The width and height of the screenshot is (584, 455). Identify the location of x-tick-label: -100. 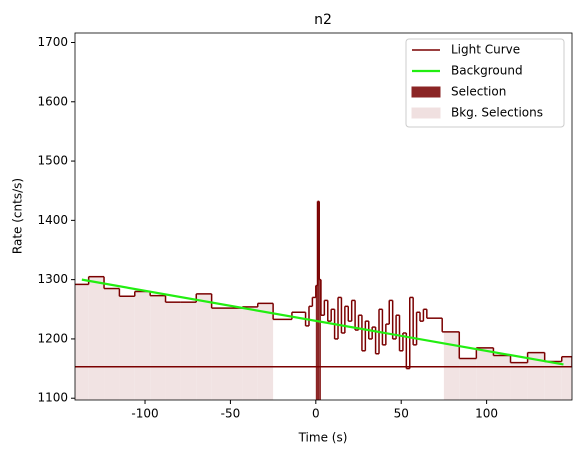
(144, 414).